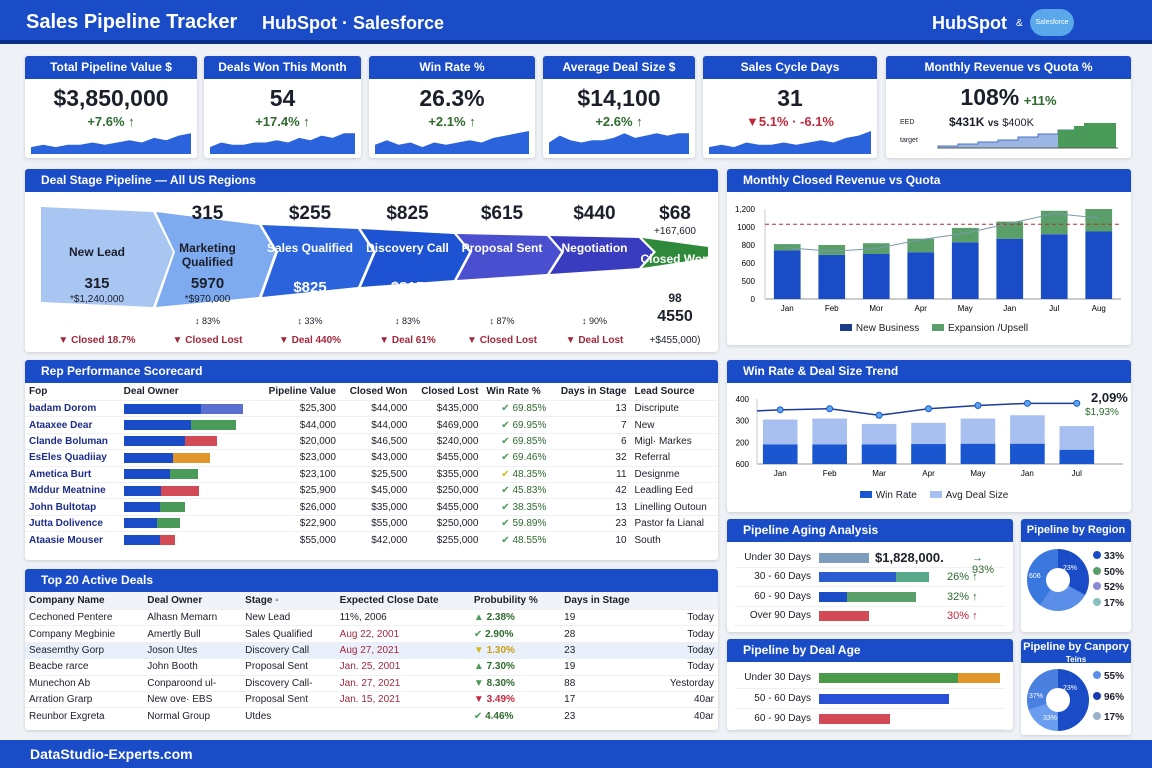  I want to click on rep-name: badam Dorom, so click(72, 408).